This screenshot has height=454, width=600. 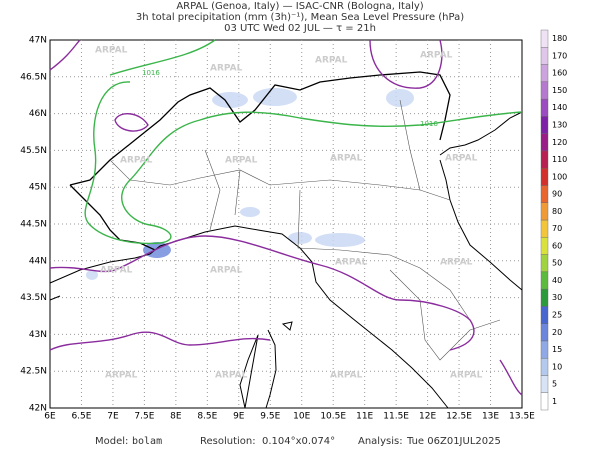 What do you see at coordinates (33, 225) in the screenshot?
I see `y-label: 44.5N` at bounding box center [33, 225].